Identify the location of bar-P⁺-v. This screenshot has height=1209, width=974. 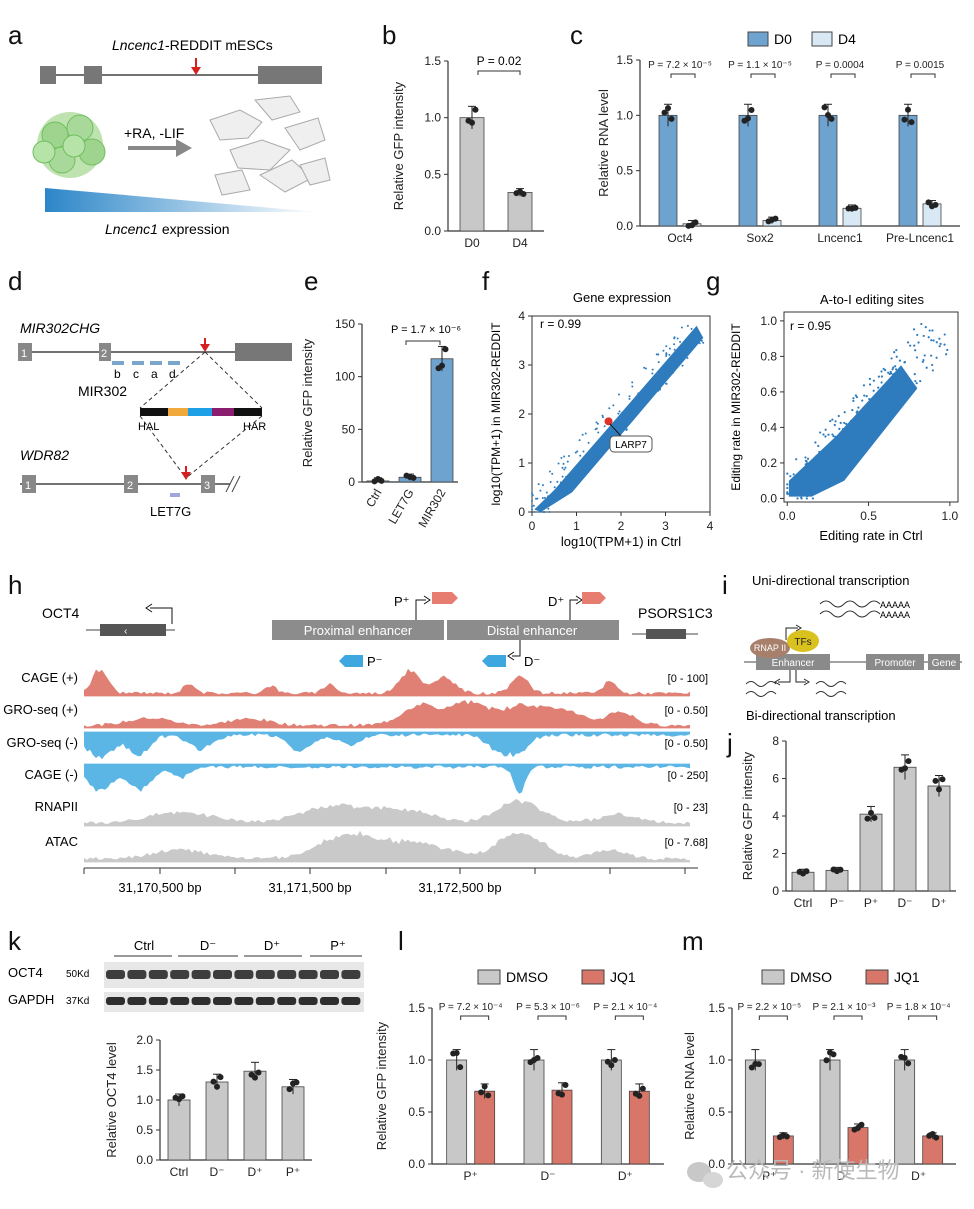
(293, 1123).